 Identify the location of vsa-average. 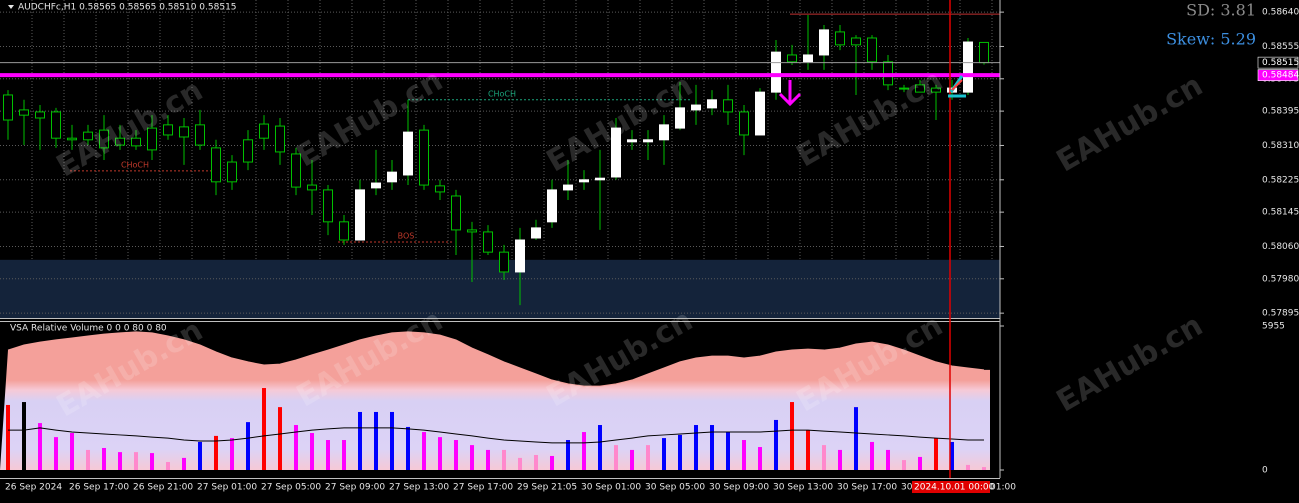
(496, 435).